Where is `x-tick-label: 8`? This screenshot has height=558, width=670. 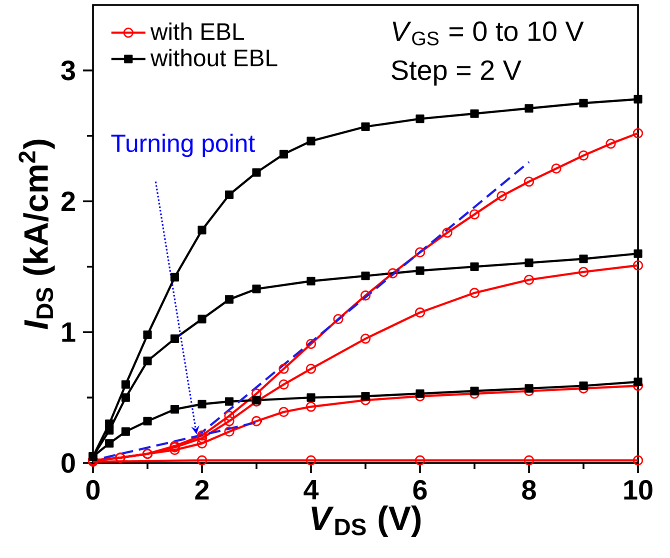 x-tick-label: 8 is located at coordinates (529, 490).